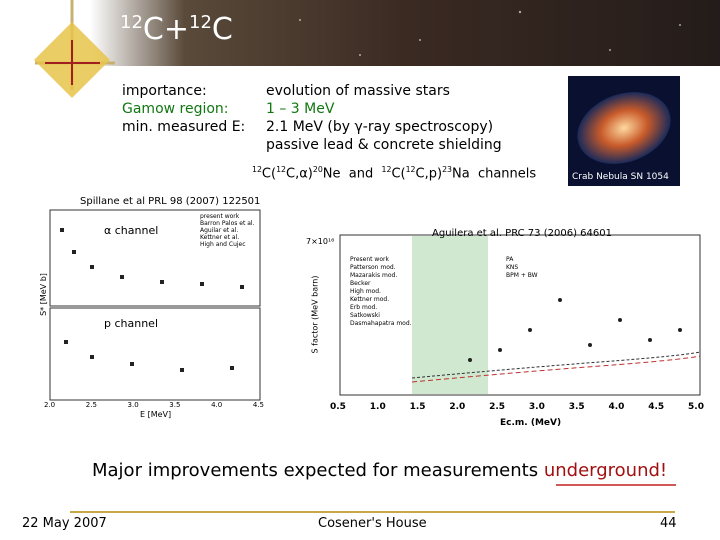 The height and width of the screenshot is (540, 720). Describe the element at coordinates (155, 258) in the screenshot. I see `left-panel-top` at that location.